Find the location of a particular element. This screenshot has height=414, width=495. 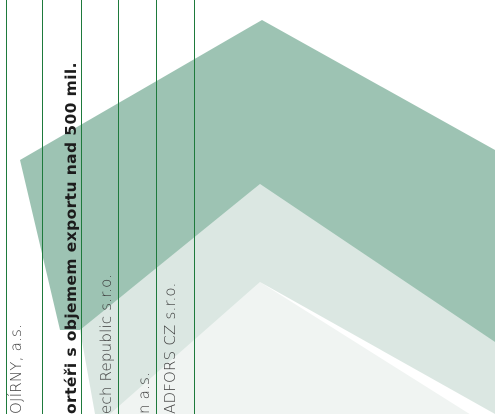

export-category-heading: ortéři s objemem exportu nad 500 mil. is located at coordinates (71, 238).